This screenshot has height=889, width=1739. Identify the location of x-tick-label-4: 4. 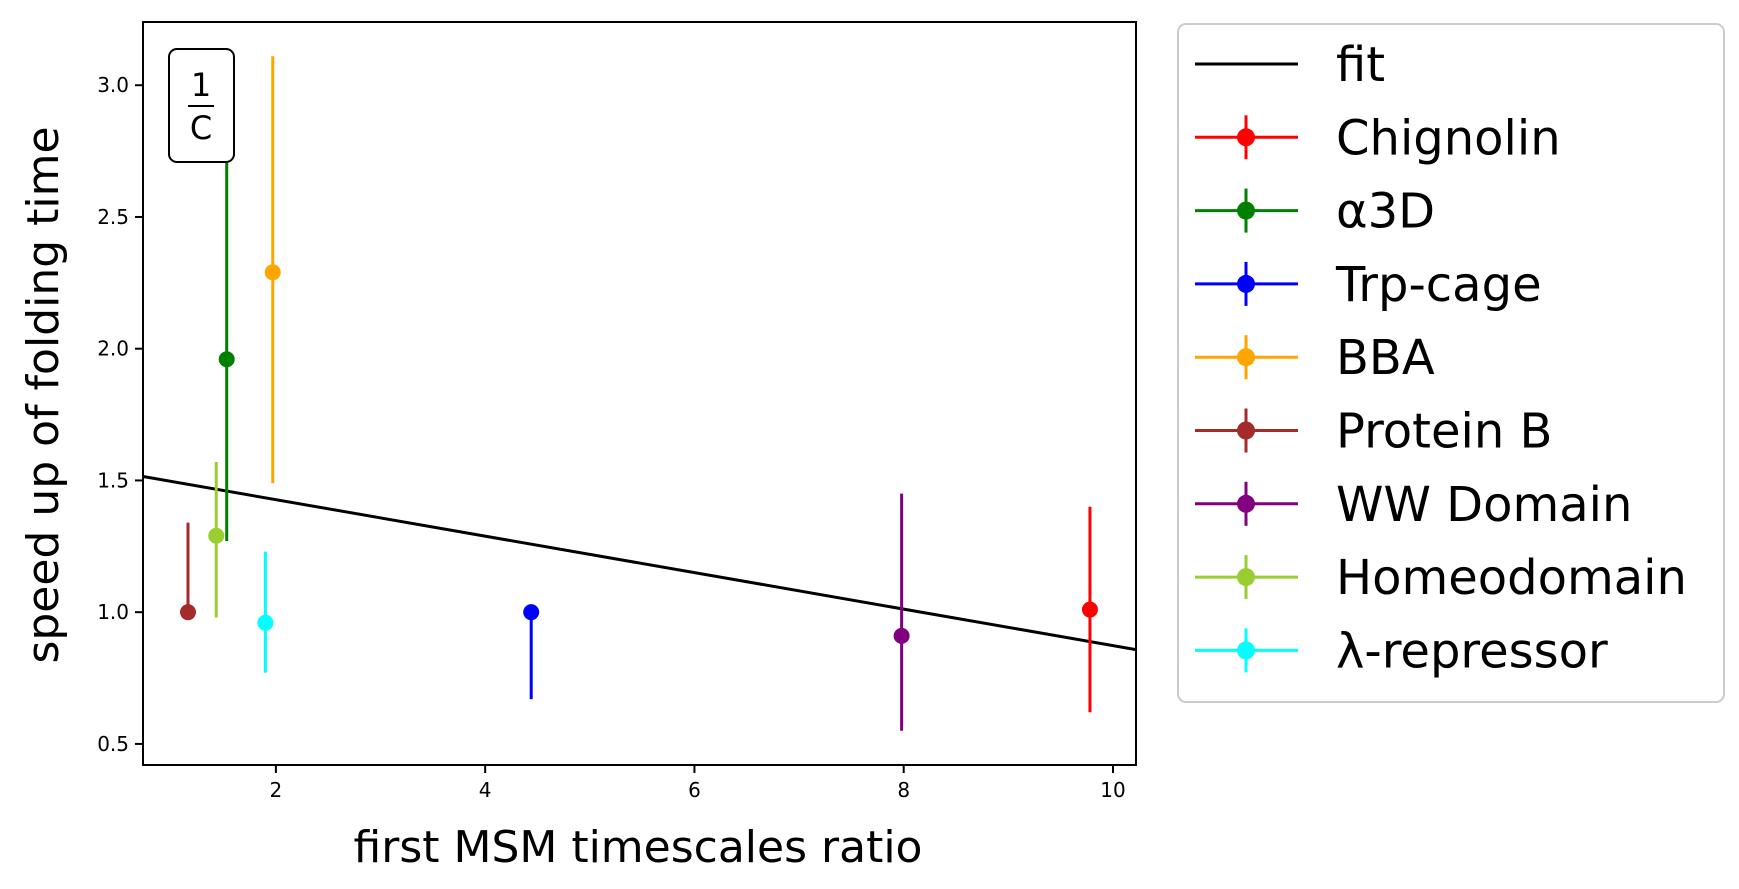
(485, 790).